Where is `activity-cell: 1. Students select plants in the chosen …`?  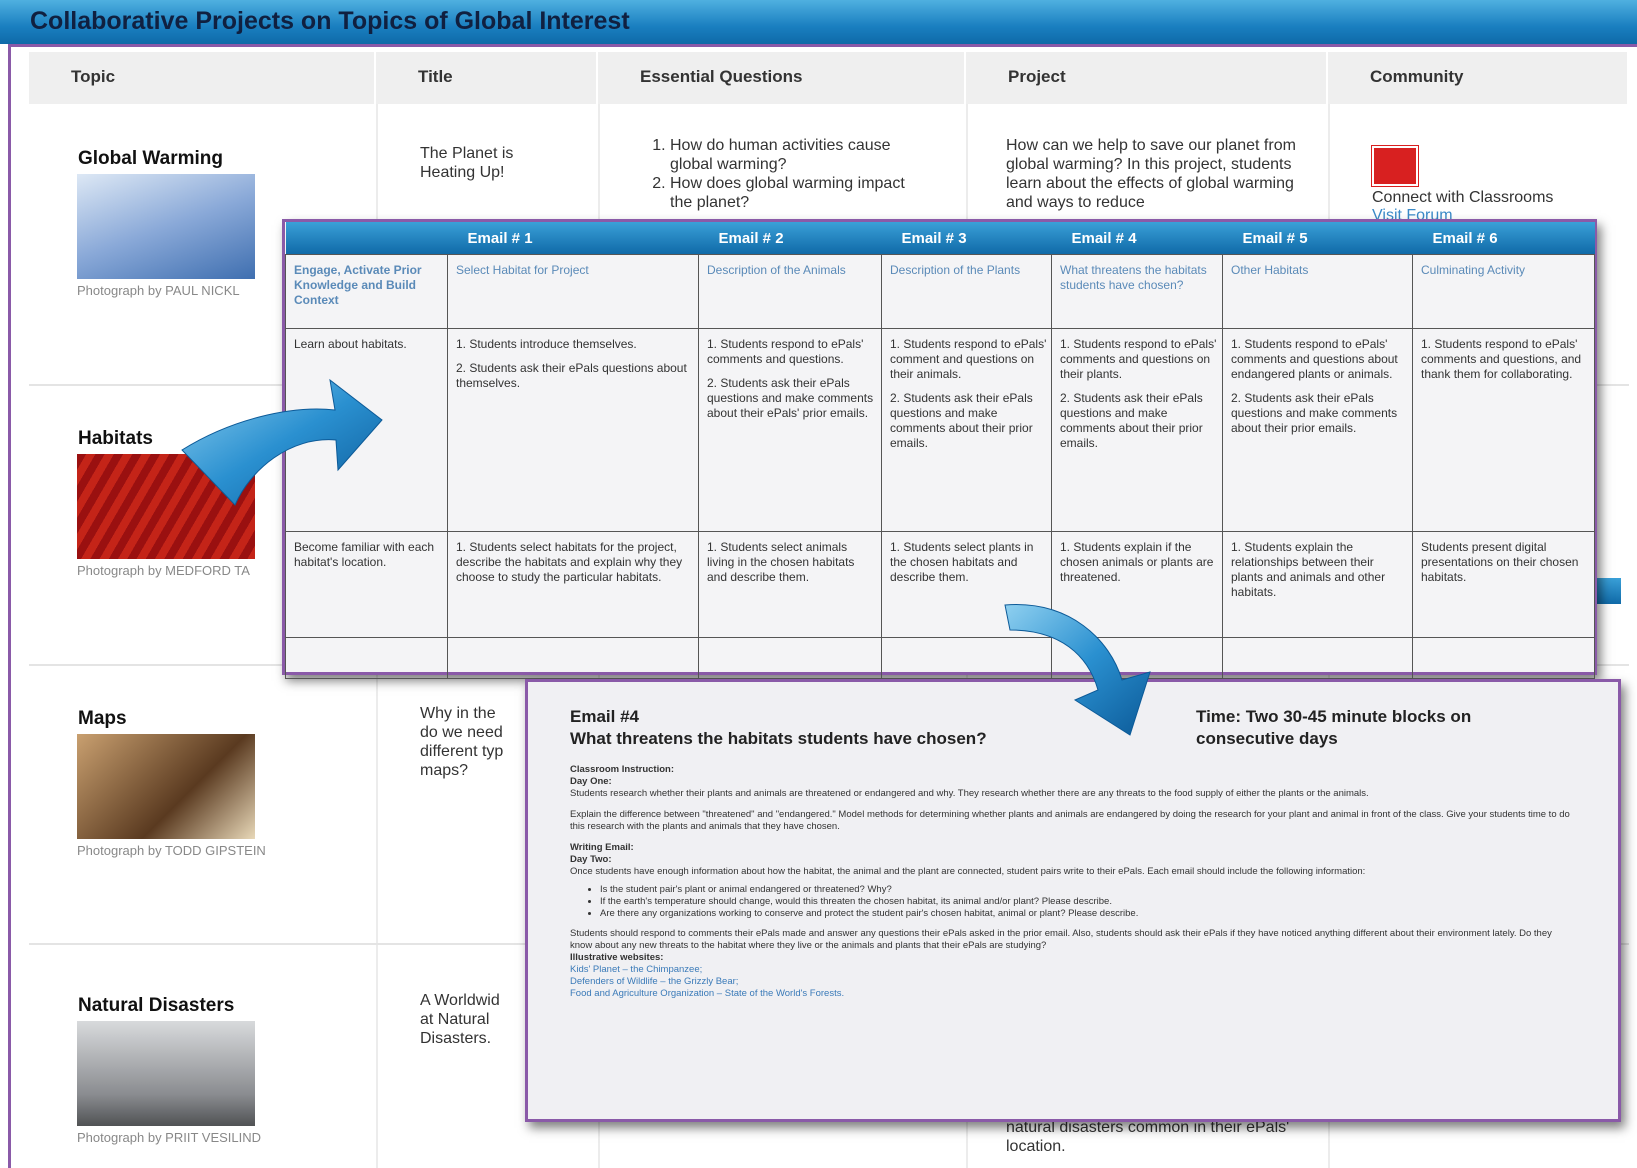
activity-cell: 1. Students select plants in the chosen … is located at coordinates (966, 584).